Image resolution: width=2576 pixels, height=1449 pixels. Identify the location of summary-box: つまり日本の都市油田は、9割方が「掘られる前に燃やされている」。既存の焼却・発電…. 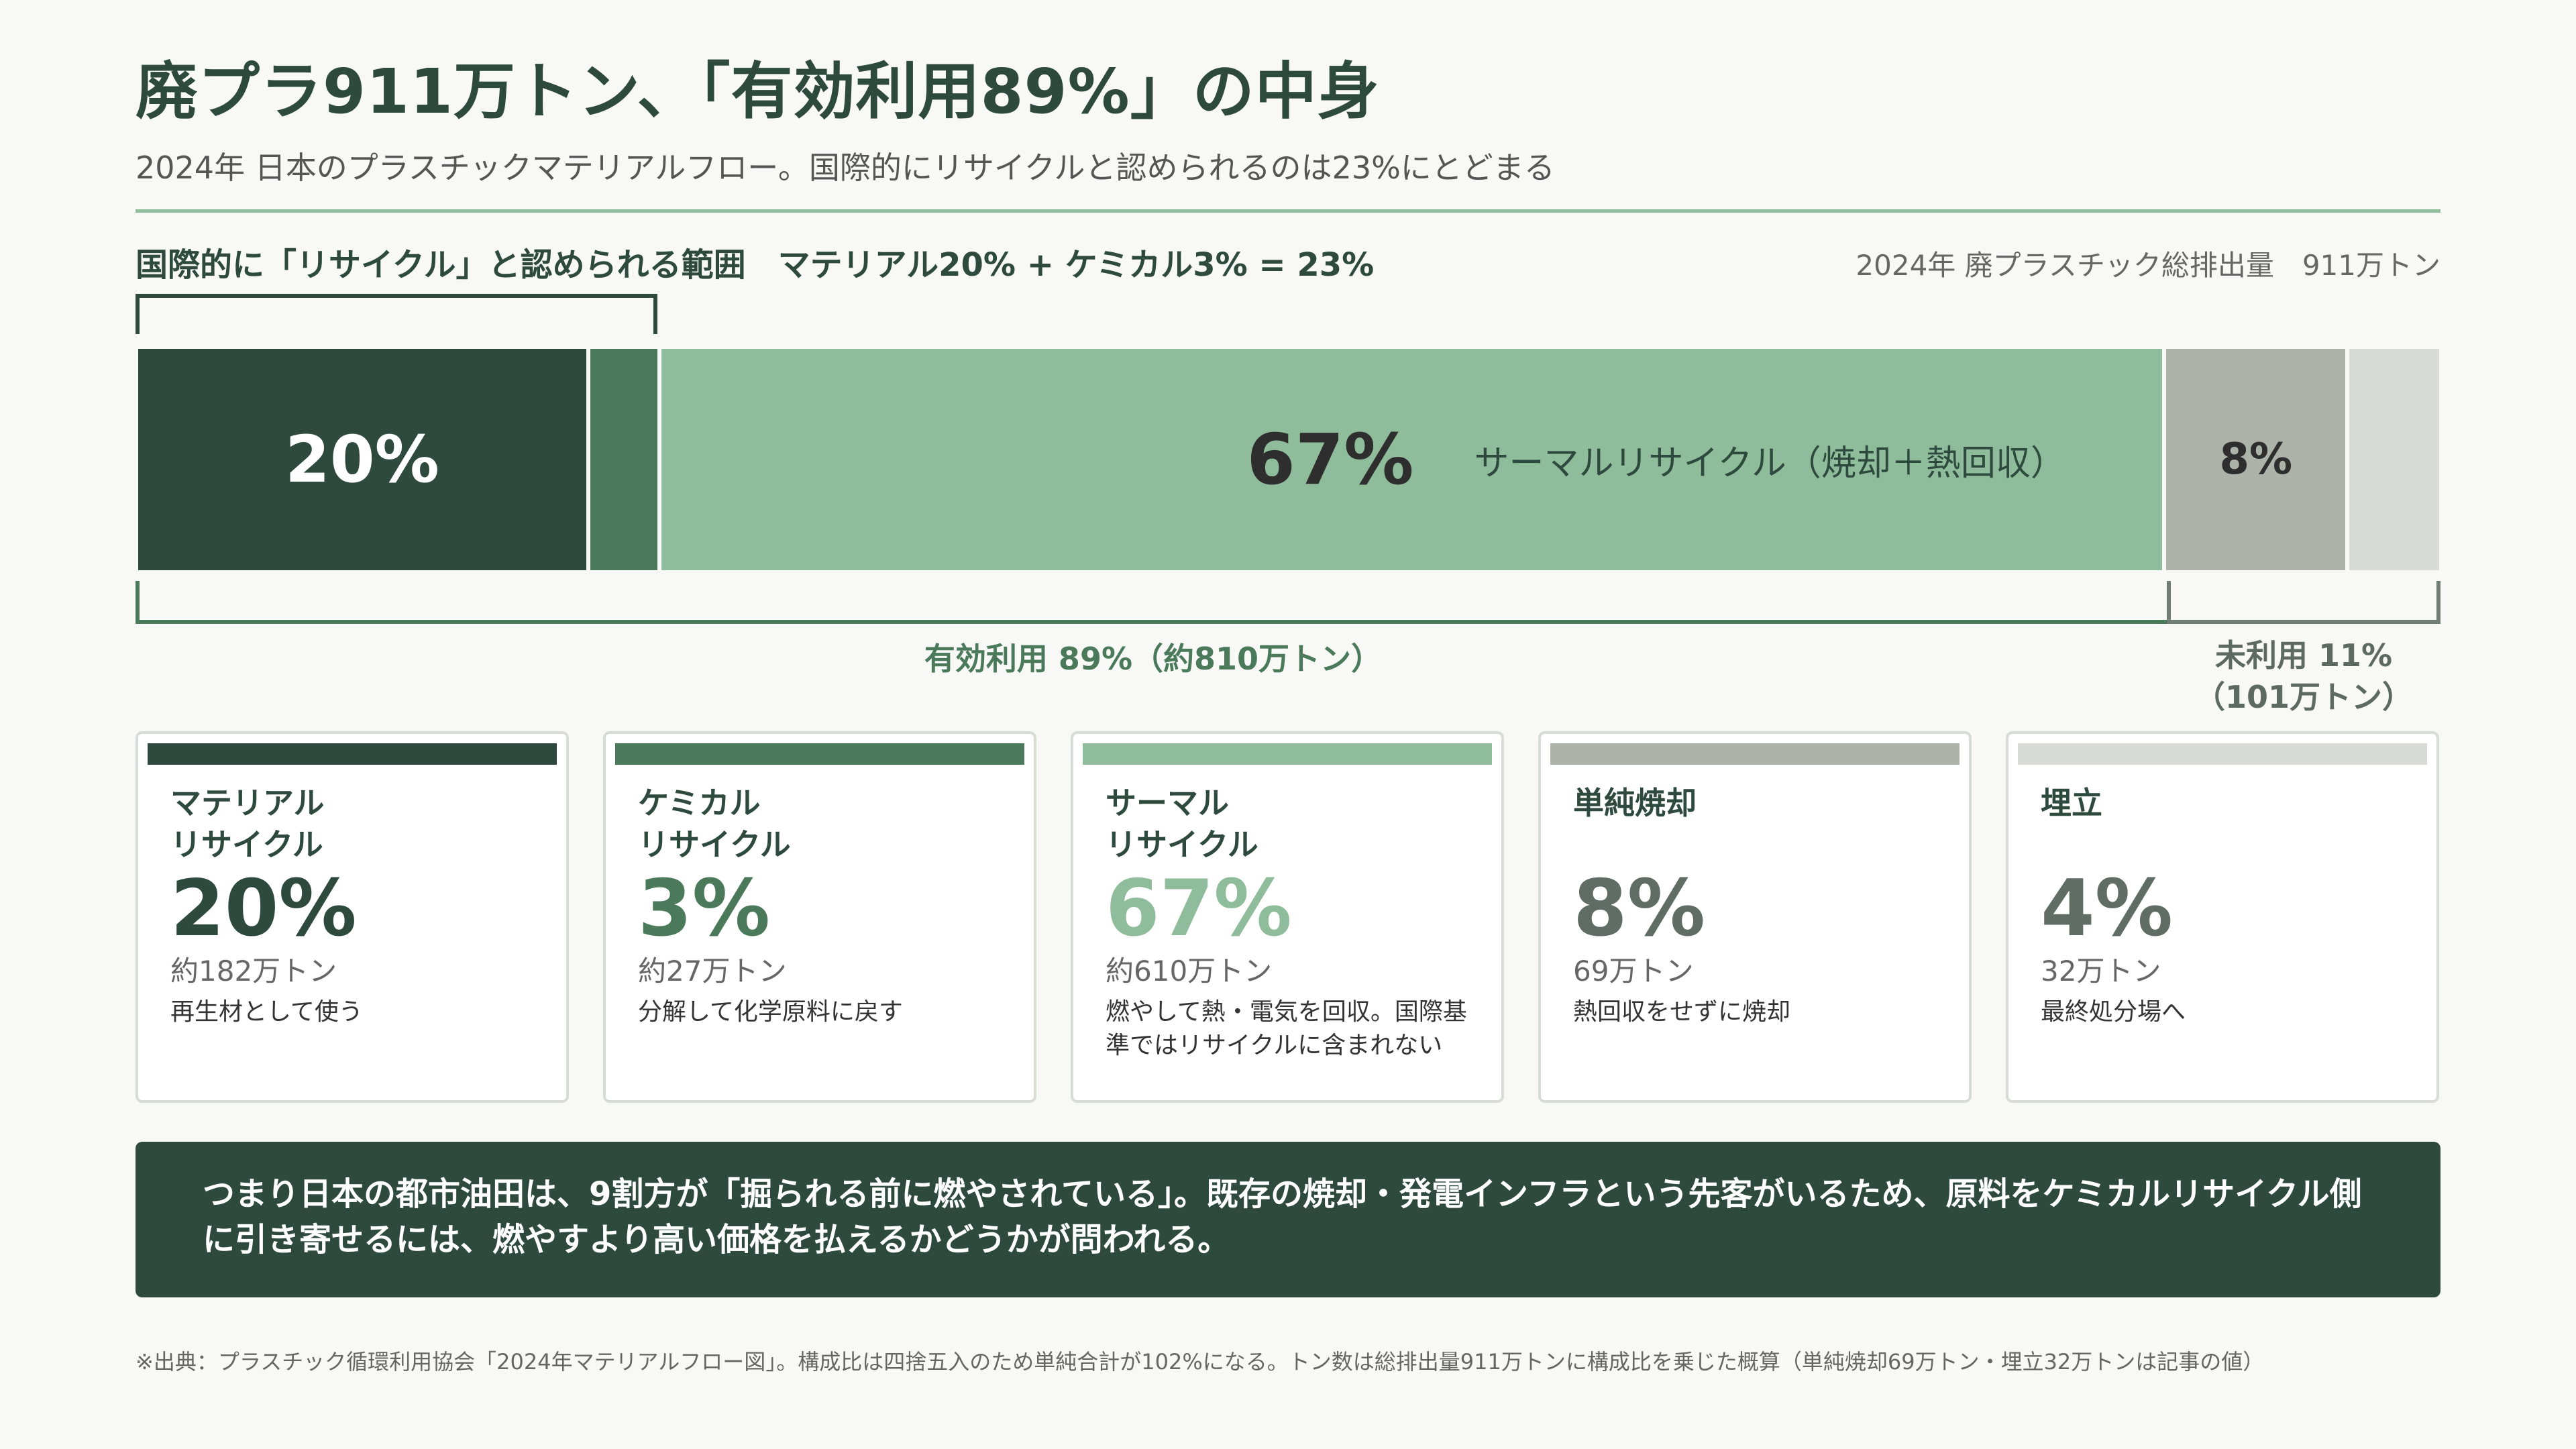
(1288, 1219).